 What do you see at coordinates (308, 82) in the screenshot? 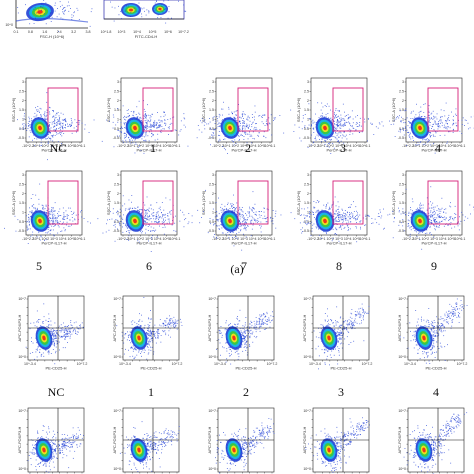
I see `y-tick-label: 3` at bounding box center [308, 82].